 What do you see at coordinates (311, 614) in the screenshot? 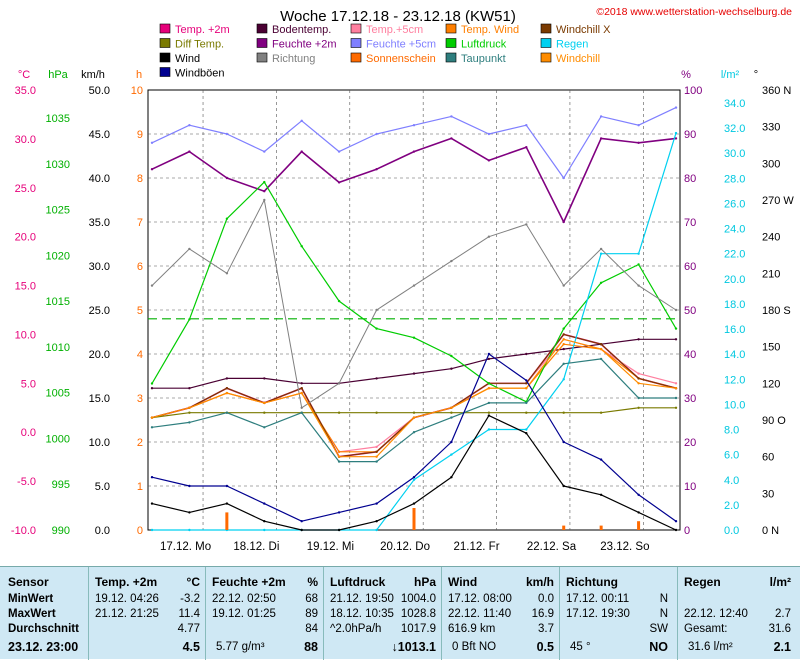
I see `stats-hum-max: 89` at bounding box center [311, 614].